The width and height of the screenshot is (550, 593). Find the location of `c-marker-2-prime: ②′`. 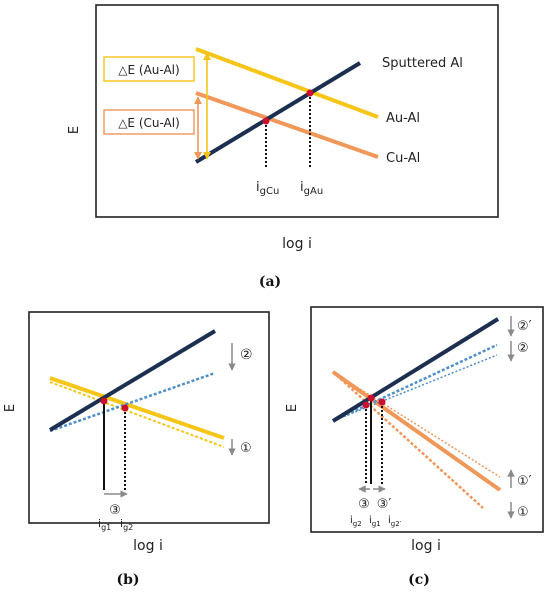

c-marker-2-prime: ②′ is located at coordinates (524, 326).